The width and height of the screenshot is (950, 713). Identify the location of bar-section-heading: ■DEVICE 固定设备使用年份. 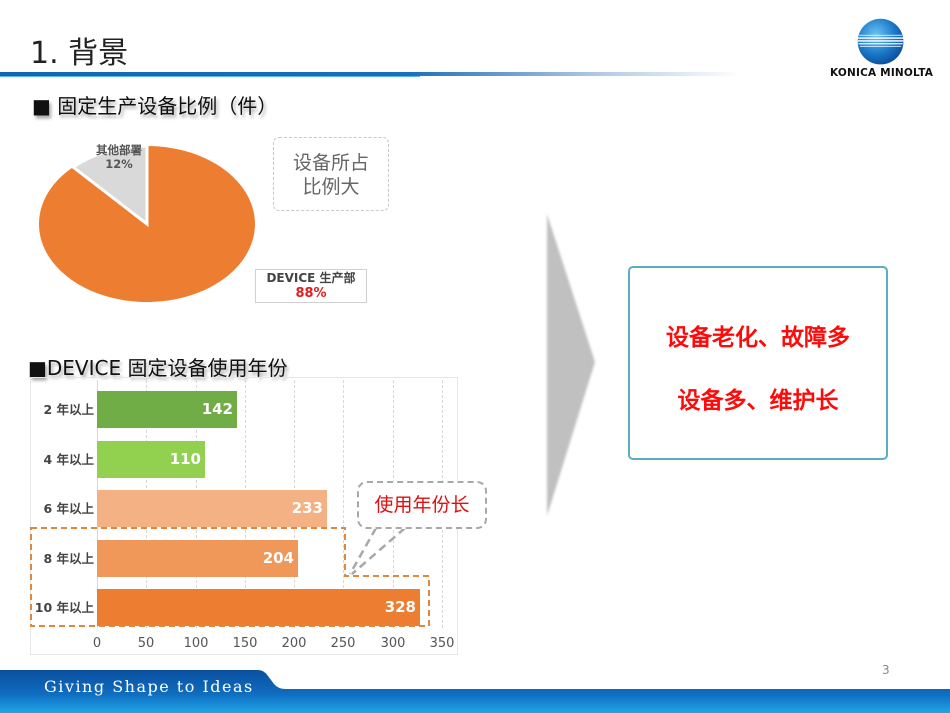
(158, 368).